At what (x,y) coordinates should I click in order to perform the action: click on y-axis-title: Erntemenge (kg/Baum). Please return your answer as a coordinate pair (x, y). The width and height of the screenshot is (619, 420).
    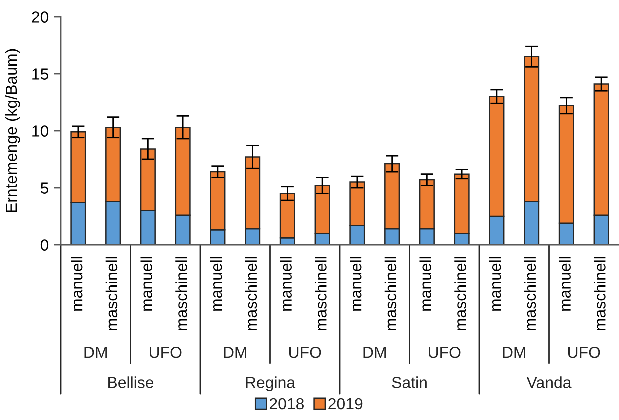
    Looking at the image, I should click on (12, 130).